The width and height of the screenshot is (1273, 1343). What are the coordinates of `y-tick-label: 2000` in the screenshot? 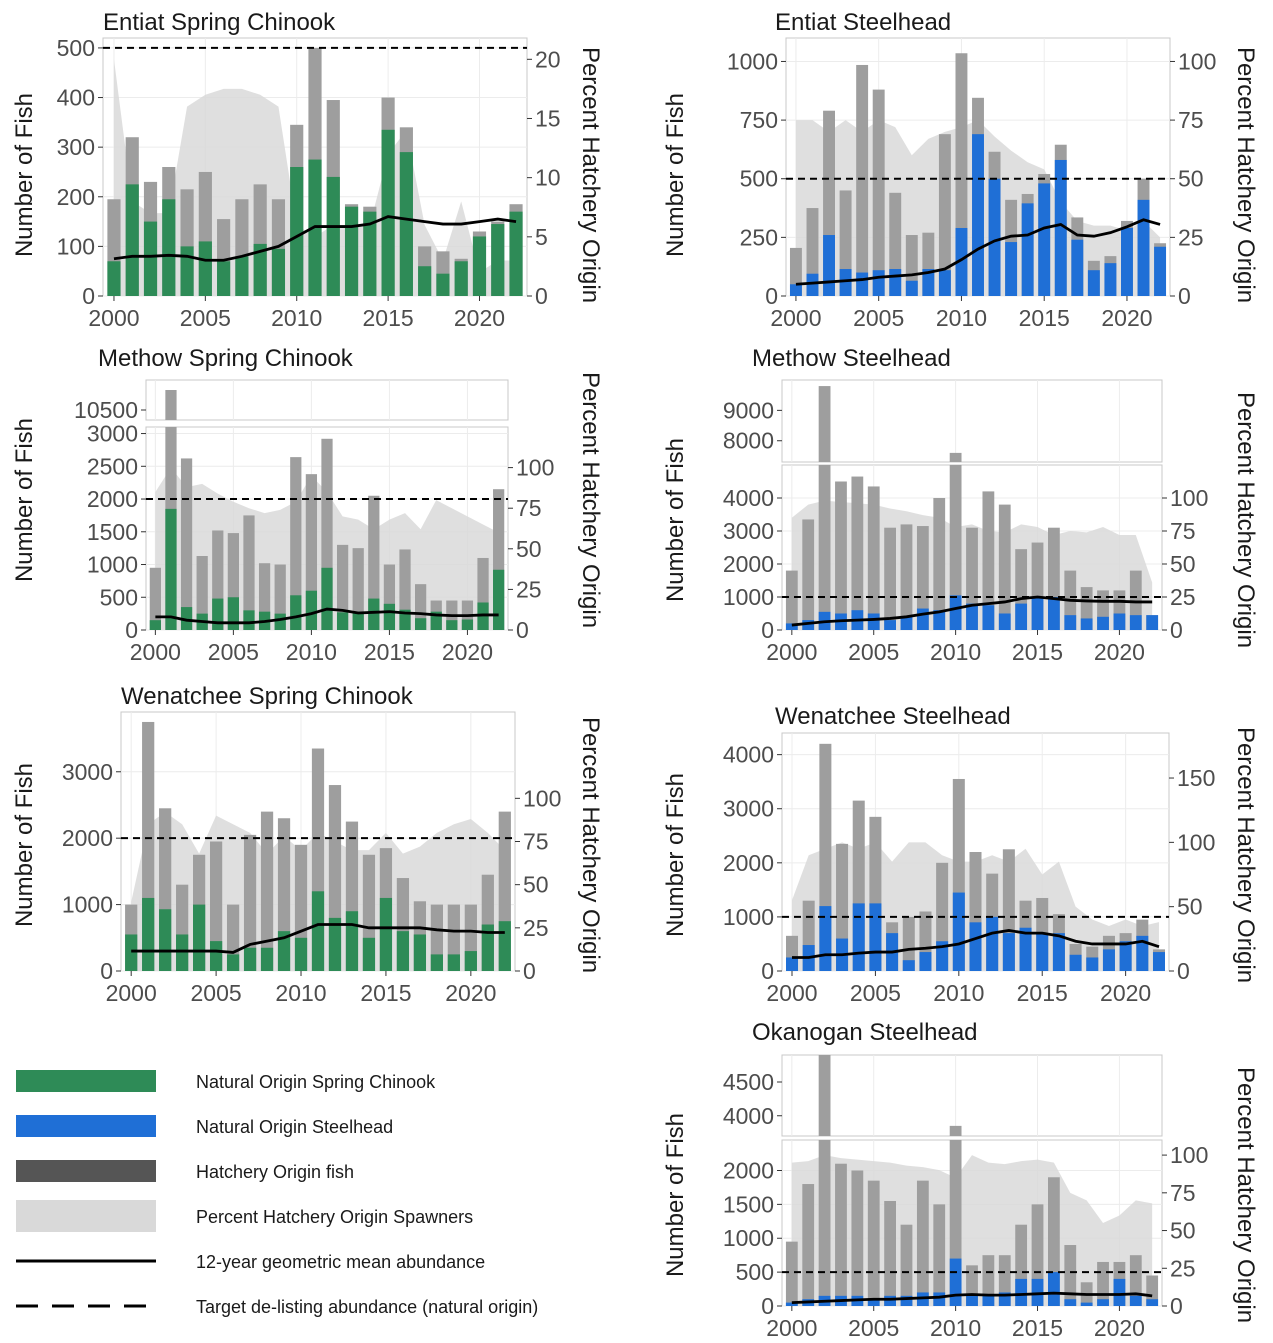 It's located at (748, 1170).